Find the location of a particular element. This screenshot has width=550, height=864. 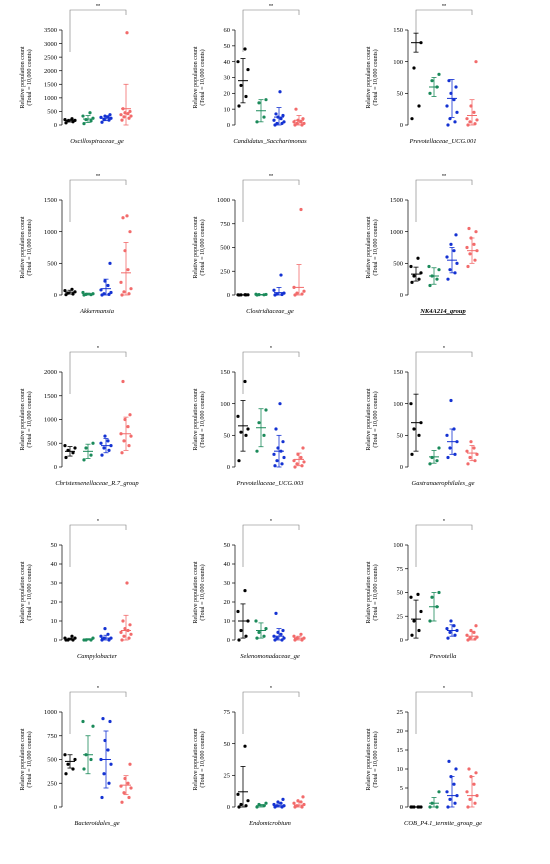

y-tick-label: 20 is located at coordinates (400, 731).